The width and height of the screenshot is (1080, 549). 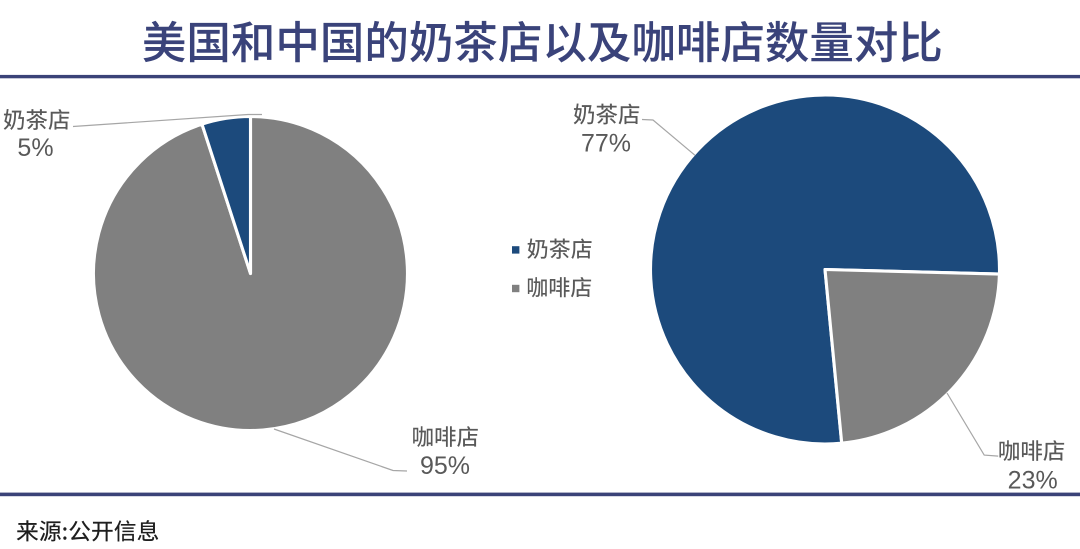 What do you see at coordinates (1033, 481) in the screenshot?
I see `svg-text: 23%` at bounding box center [1033, 481].